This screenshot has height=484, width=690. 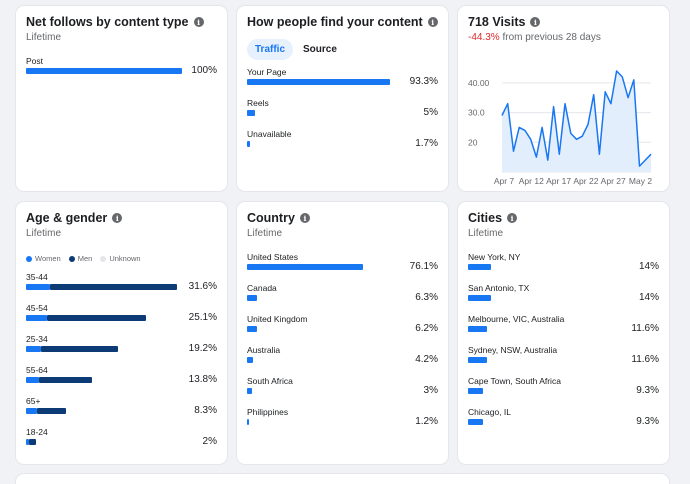 What do you see at coordinates (273, 257) in the screenshot?
I see `country-label: United States` at bounding box center [273, 257].